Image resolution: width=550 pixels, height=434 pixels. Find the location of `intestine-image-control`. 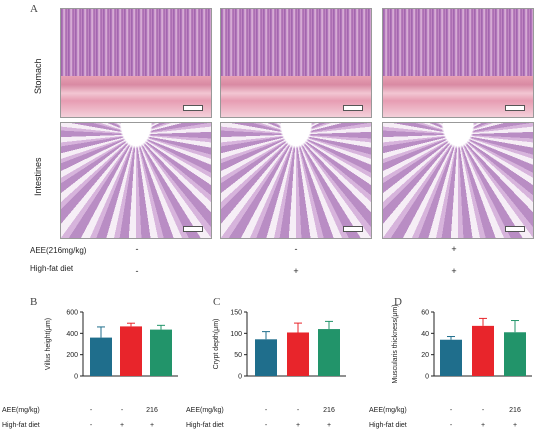

intestine-image-control is located at coordinates (136, 180).